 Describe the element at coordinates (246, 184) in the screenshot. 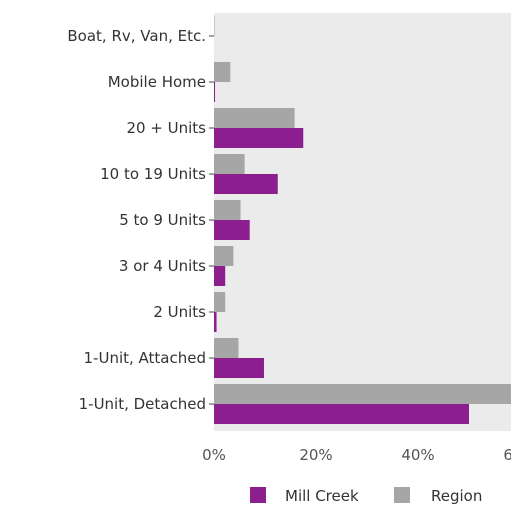

I see `bar-mill-creek-10-to-19-units` at that location.